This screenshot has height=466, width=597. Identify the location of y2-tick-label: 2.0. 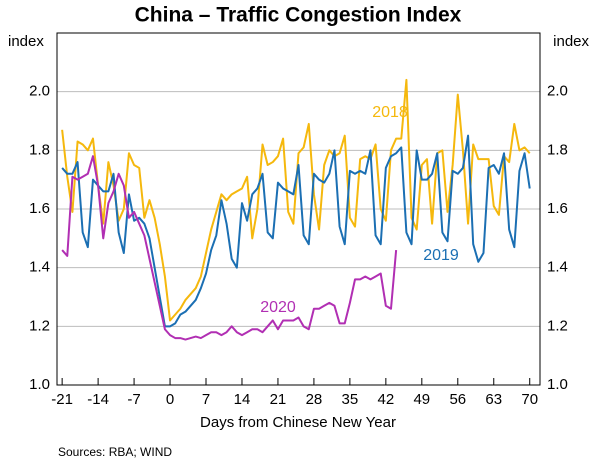
(557, 91).